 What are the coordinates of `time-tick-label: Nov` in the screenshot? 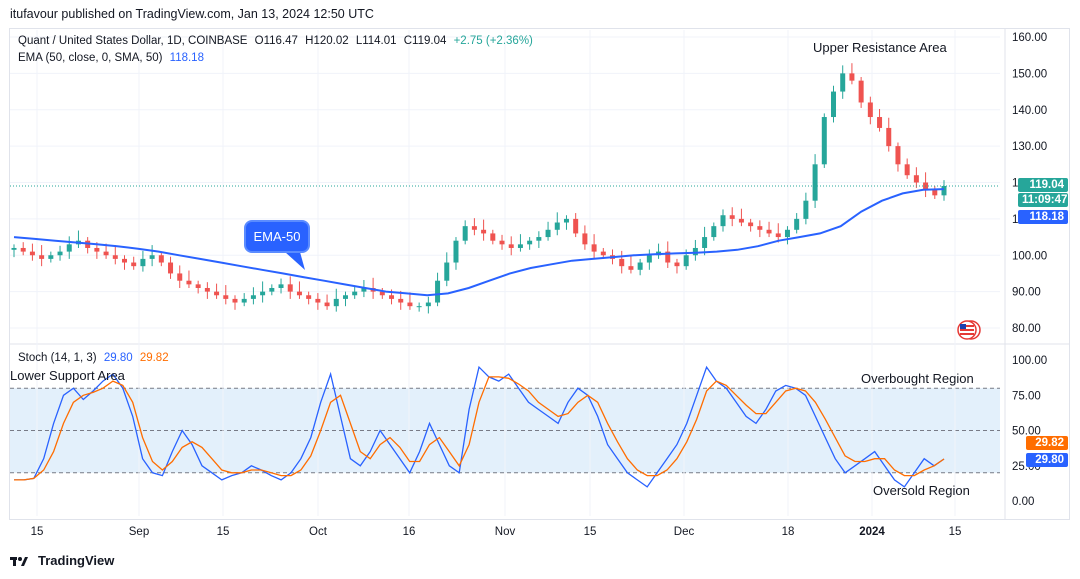 It's located at (505, 532).